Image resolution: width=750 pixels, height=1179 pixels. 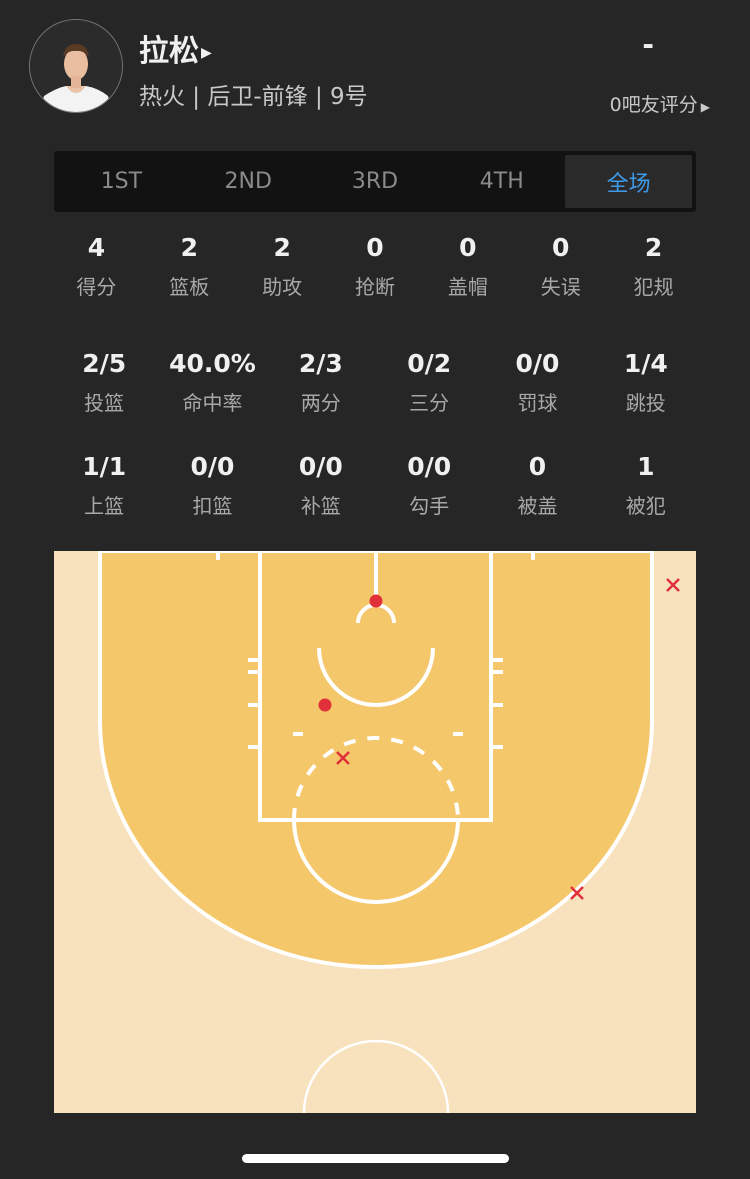 I want to click on stat-item: 0/0 扣篮, so click(x=212, y=484).